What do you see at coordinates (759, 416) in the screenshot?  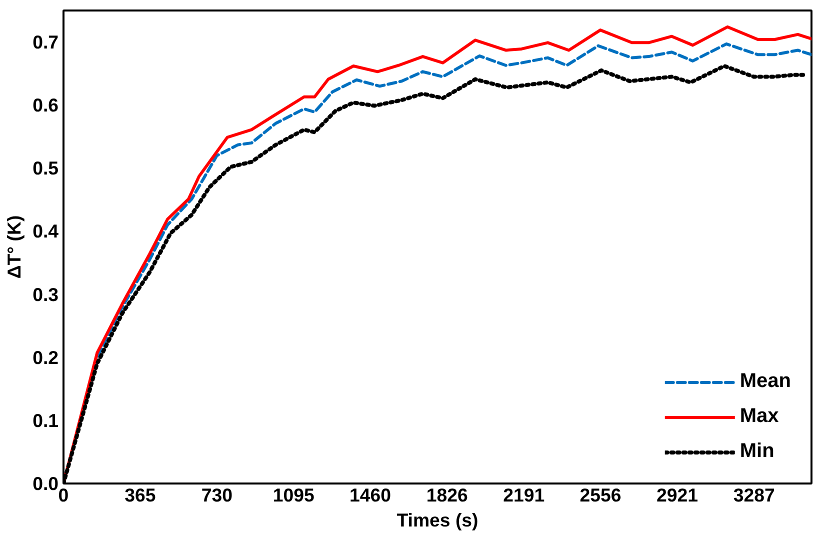 I see `legend-label: Max` at bounding box center [759, 416].